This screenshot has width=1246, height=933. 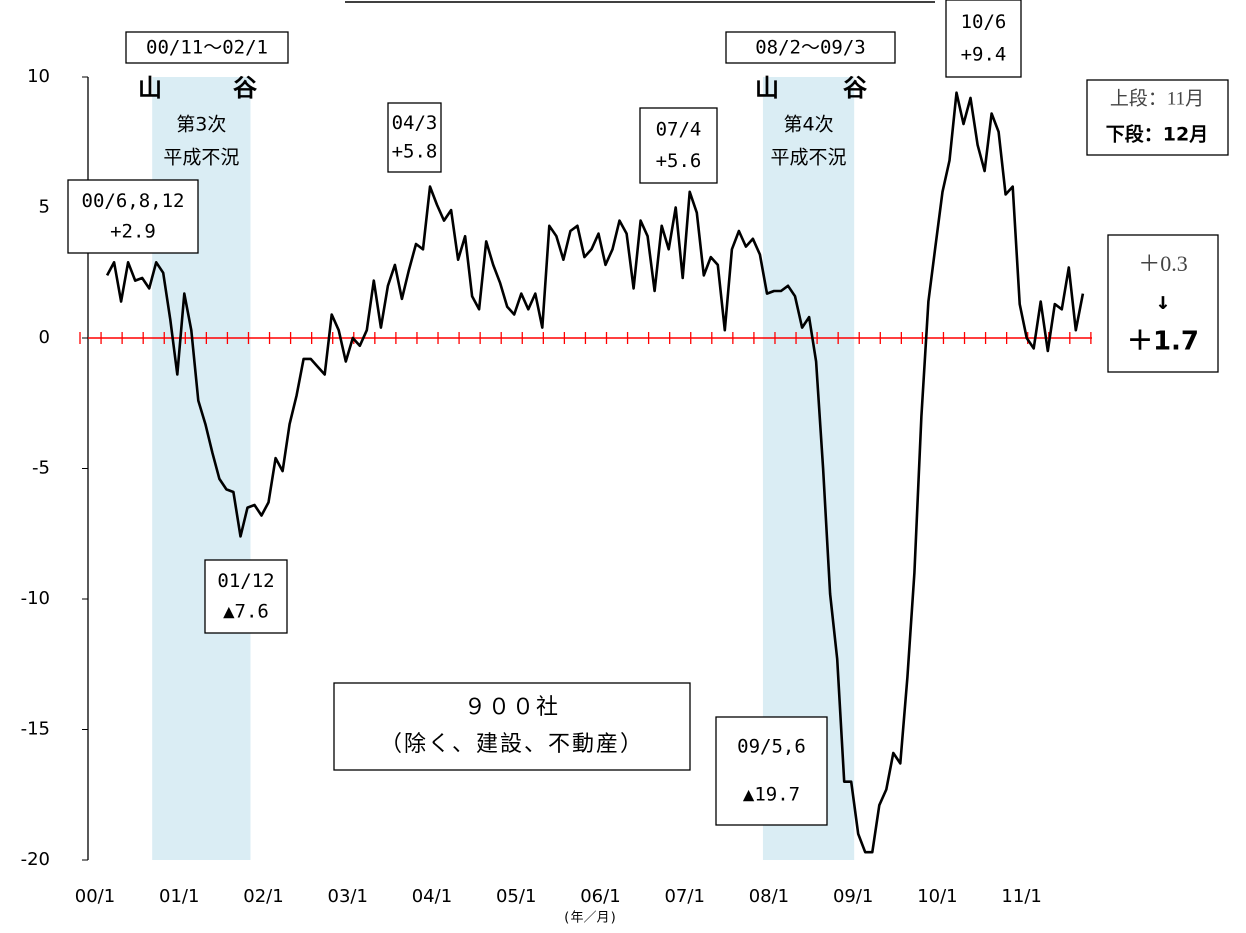 What do you see at coordinates (512, 707) in the screenshot?
I see `subtitle: ９００社` at bounding box center [512, 707].